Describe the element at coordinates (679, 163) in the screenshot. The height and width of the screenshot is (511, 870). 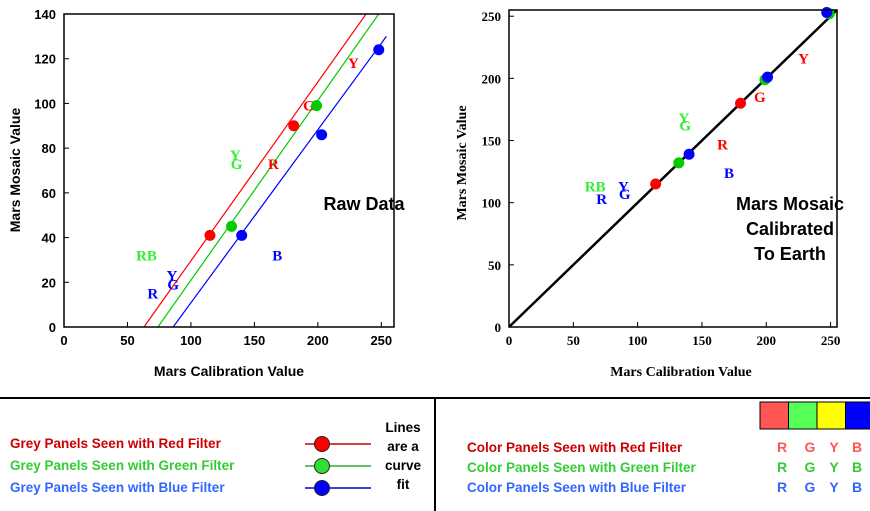
I see `calibrated-point-green` at that location.